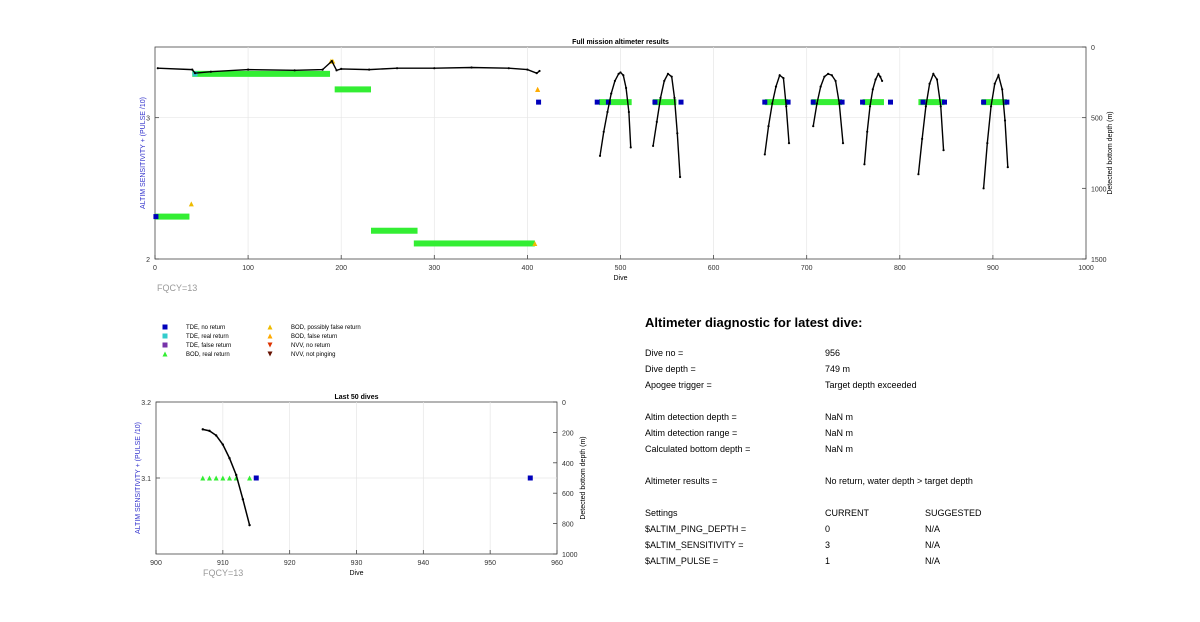 The image size is (1200, 622). I want to click on y-right-tick-label: 1500, so click(1099, 260).